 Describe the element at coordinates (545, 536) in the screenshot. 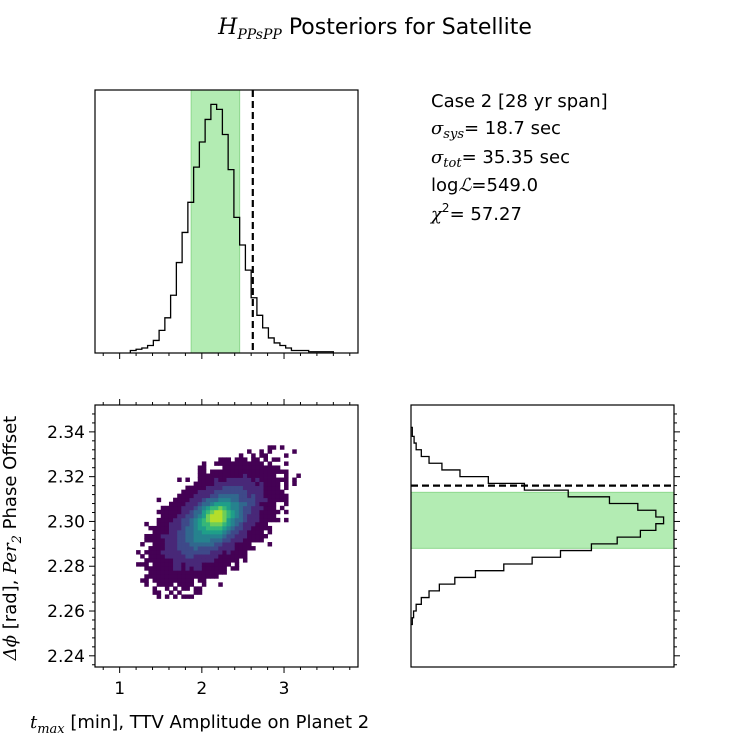

I see `panel-dphi-histogram` at that location.